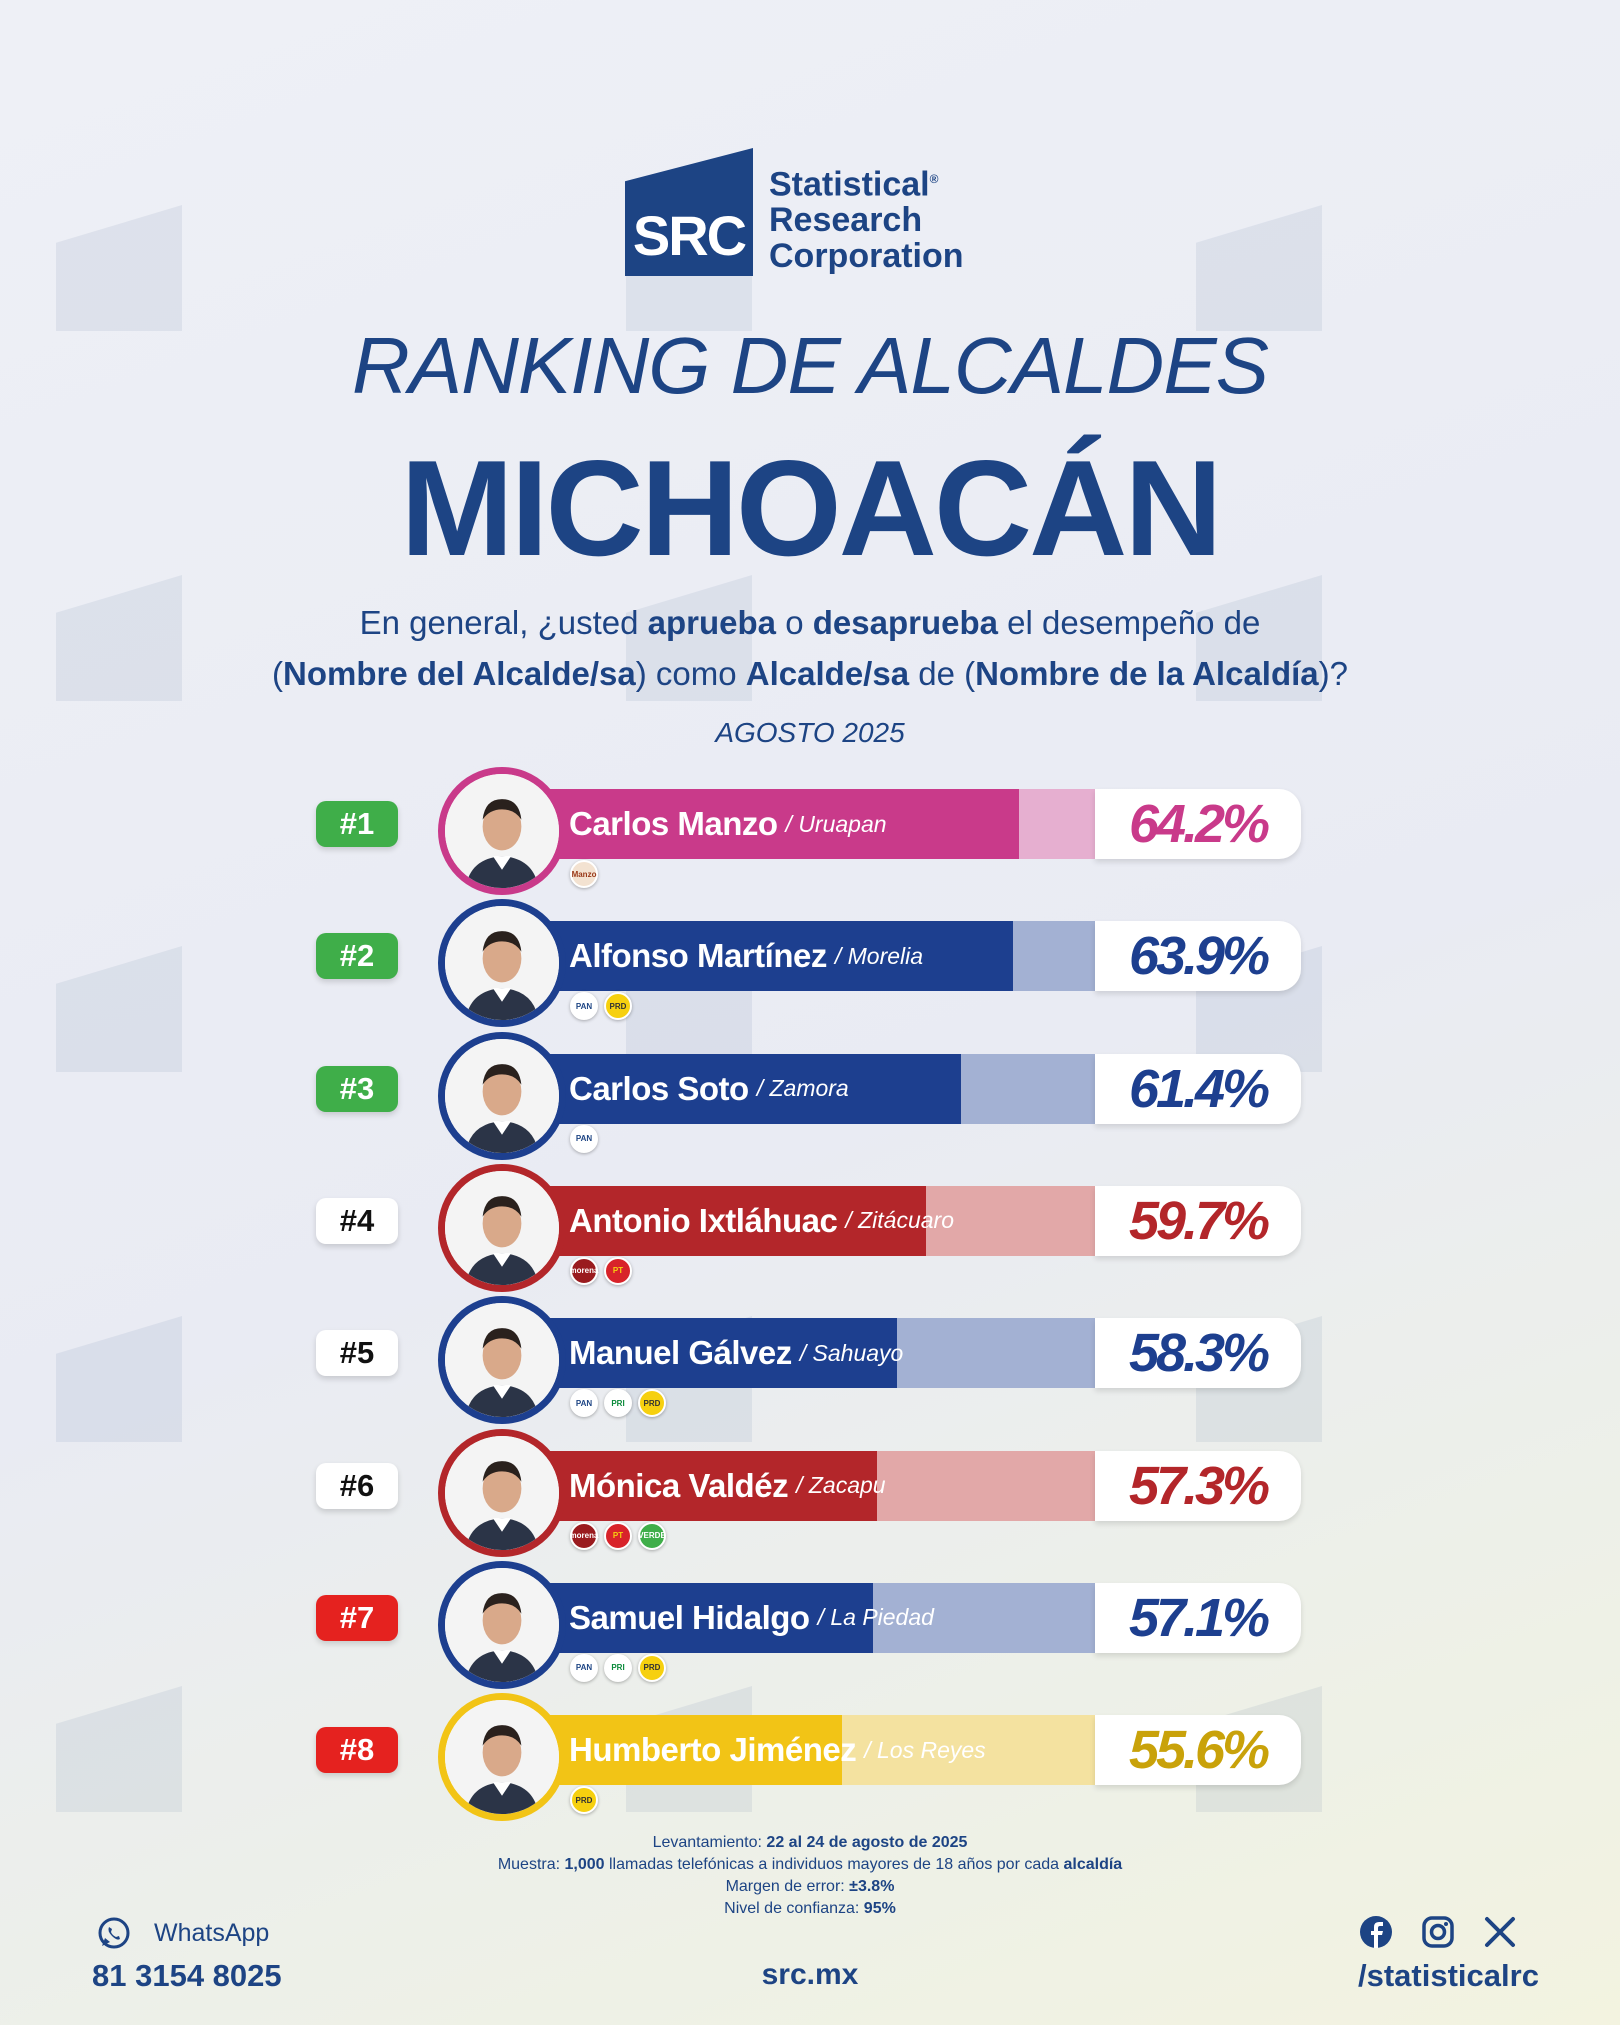  I want to click on candidate-city: / Uruapan, so click(836, 823).